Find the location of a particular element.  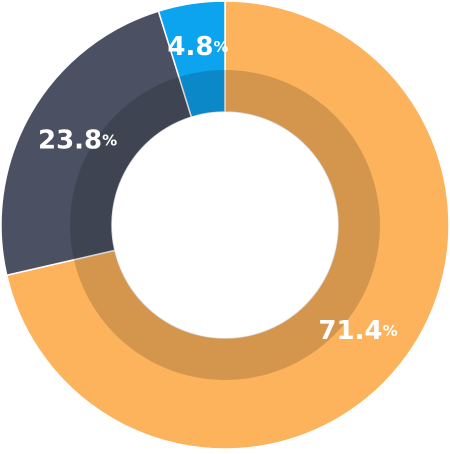

data-label: 23.8% is located at coordinates (77, 140).